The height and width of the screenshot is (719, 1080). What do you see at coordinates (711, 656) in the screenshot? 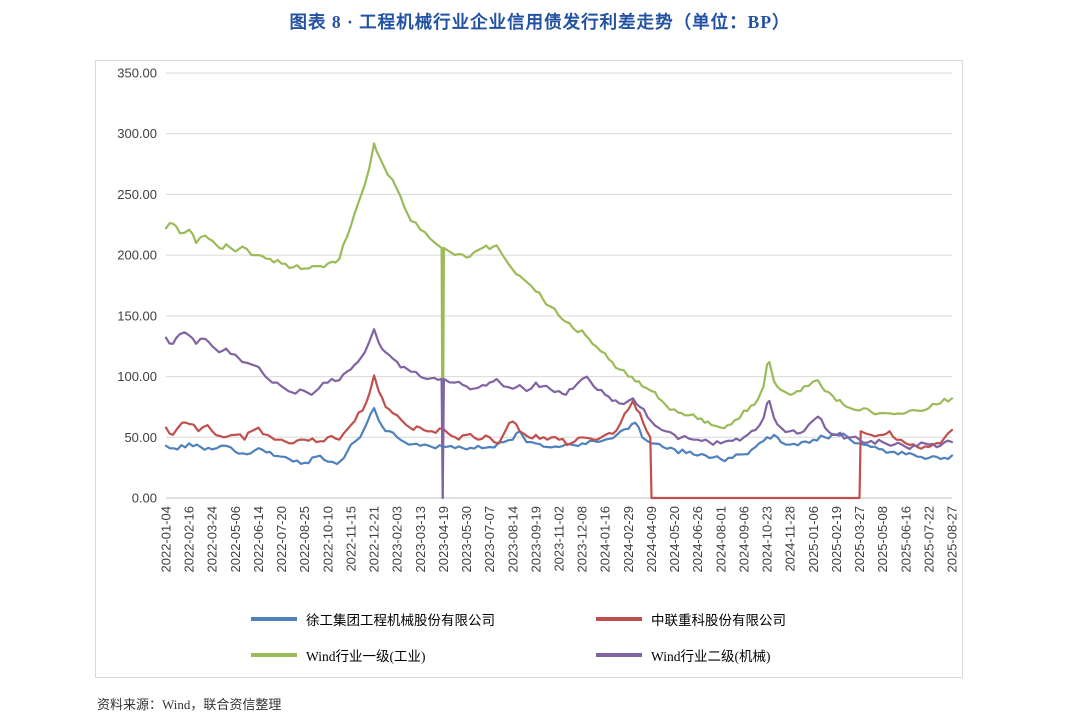
I see `legend-label-wind-machinery: Wind行业二级(机械)` at bounding box center [711, 656].